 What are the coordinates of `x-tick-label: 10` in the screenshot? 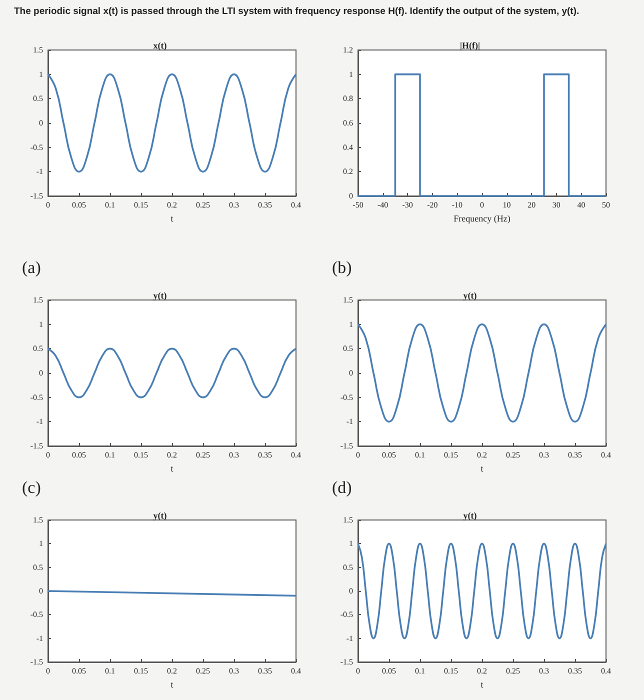 It's located at (506, 205).